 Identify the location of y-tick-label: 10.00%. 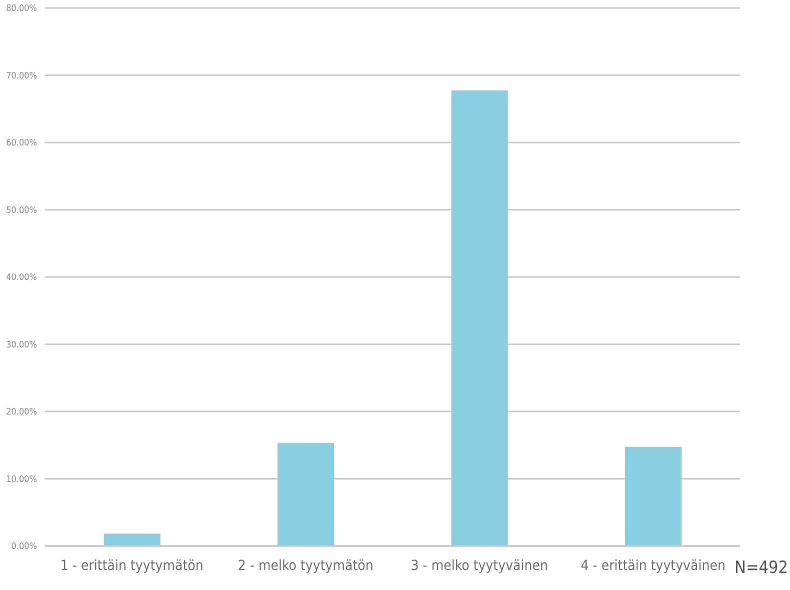
(22, 479).